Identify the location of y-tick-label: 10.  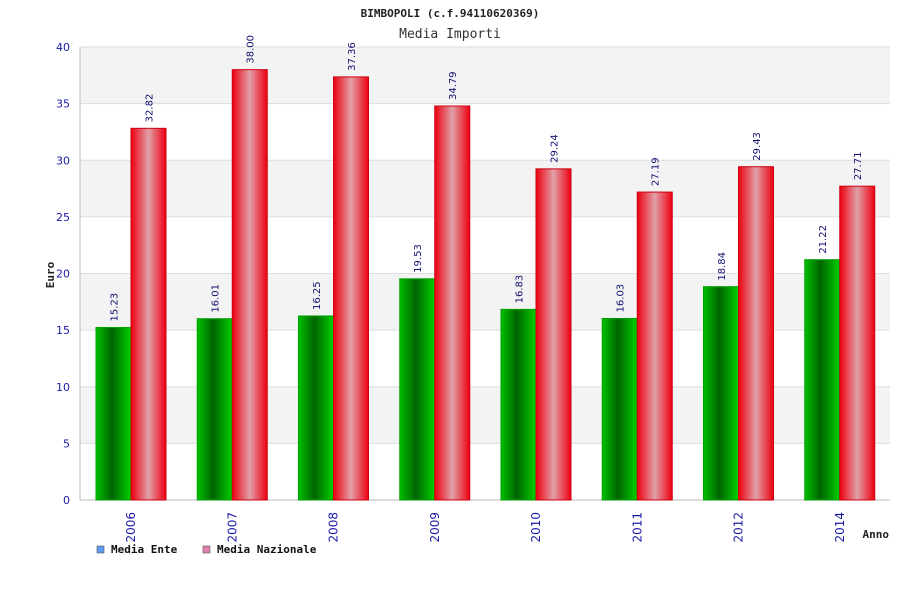
(63, 387).